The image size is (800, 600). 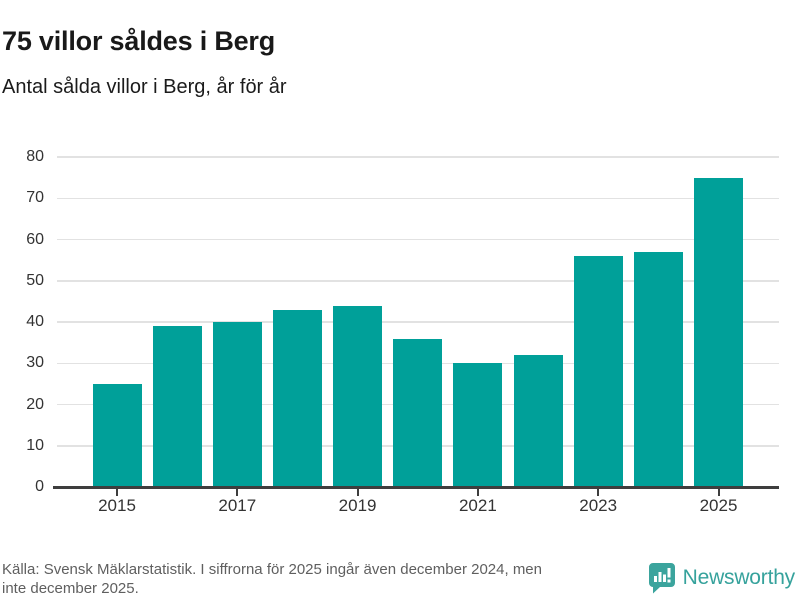 What do you see at coordinates (35, 321) in the screenshot?
I see `y-tick-label-40: 40` at bounding box center [35, 321].